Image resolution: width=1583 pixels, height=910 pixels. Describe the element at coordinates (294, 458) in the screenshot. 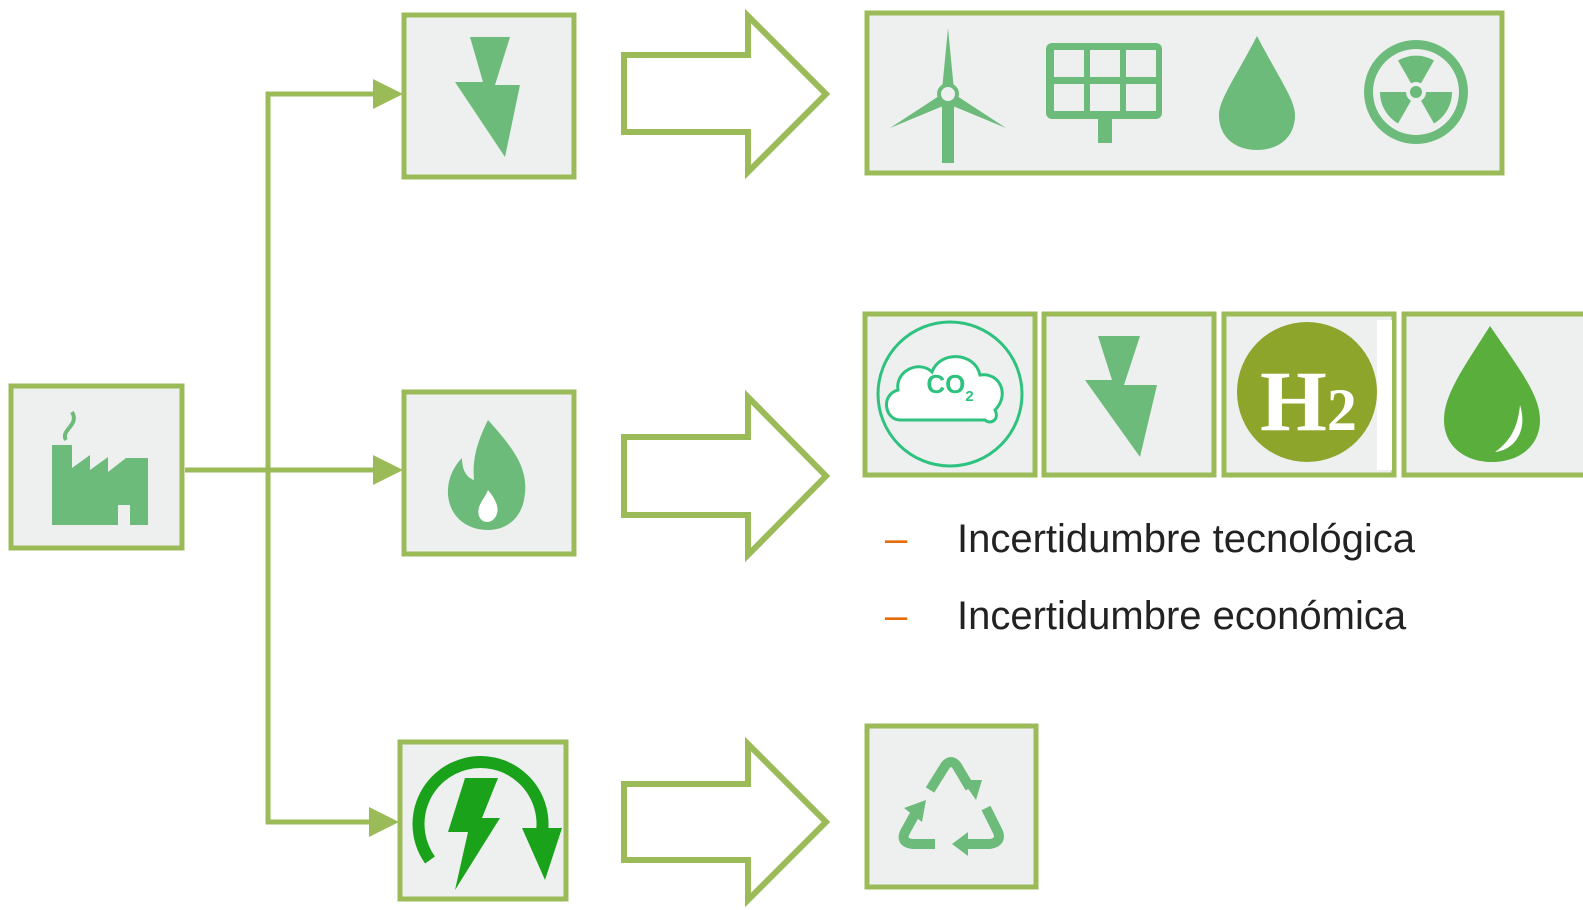

I see `connectors` at that location.